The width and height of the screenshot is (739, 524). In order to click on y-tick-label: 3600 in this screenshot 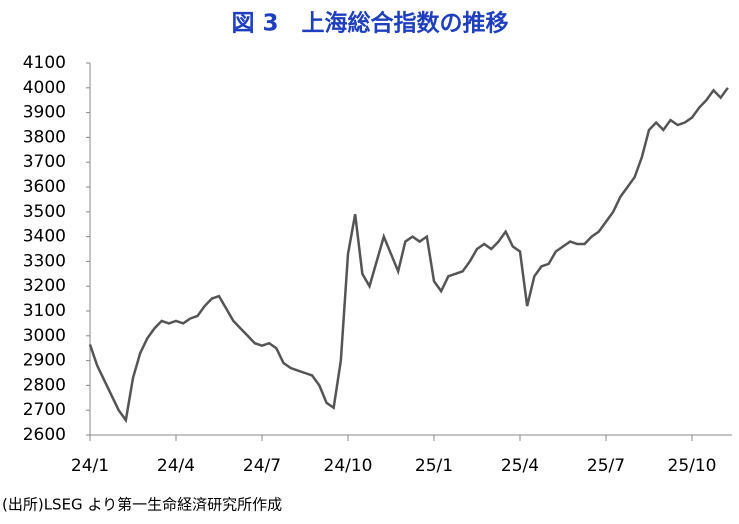, I will do `click(44, 187)`.